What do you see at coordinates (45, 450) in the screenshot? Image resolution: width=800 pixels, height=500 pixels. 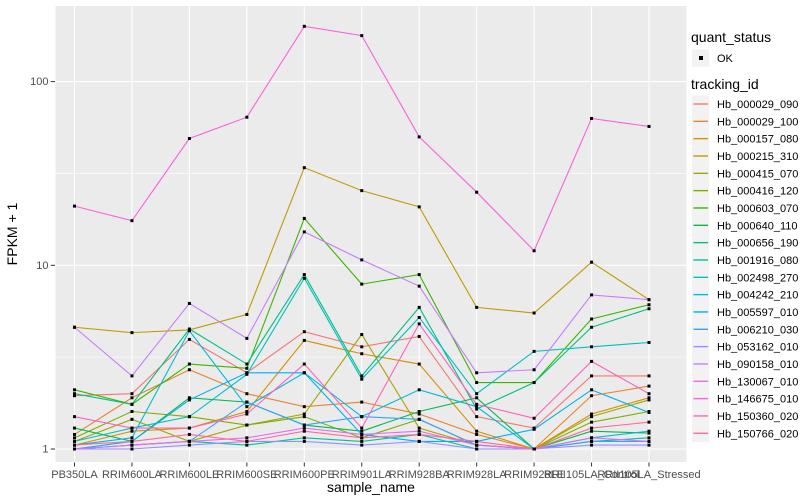 I see `y-tick-label: 1` at bounding box center [45, 450].